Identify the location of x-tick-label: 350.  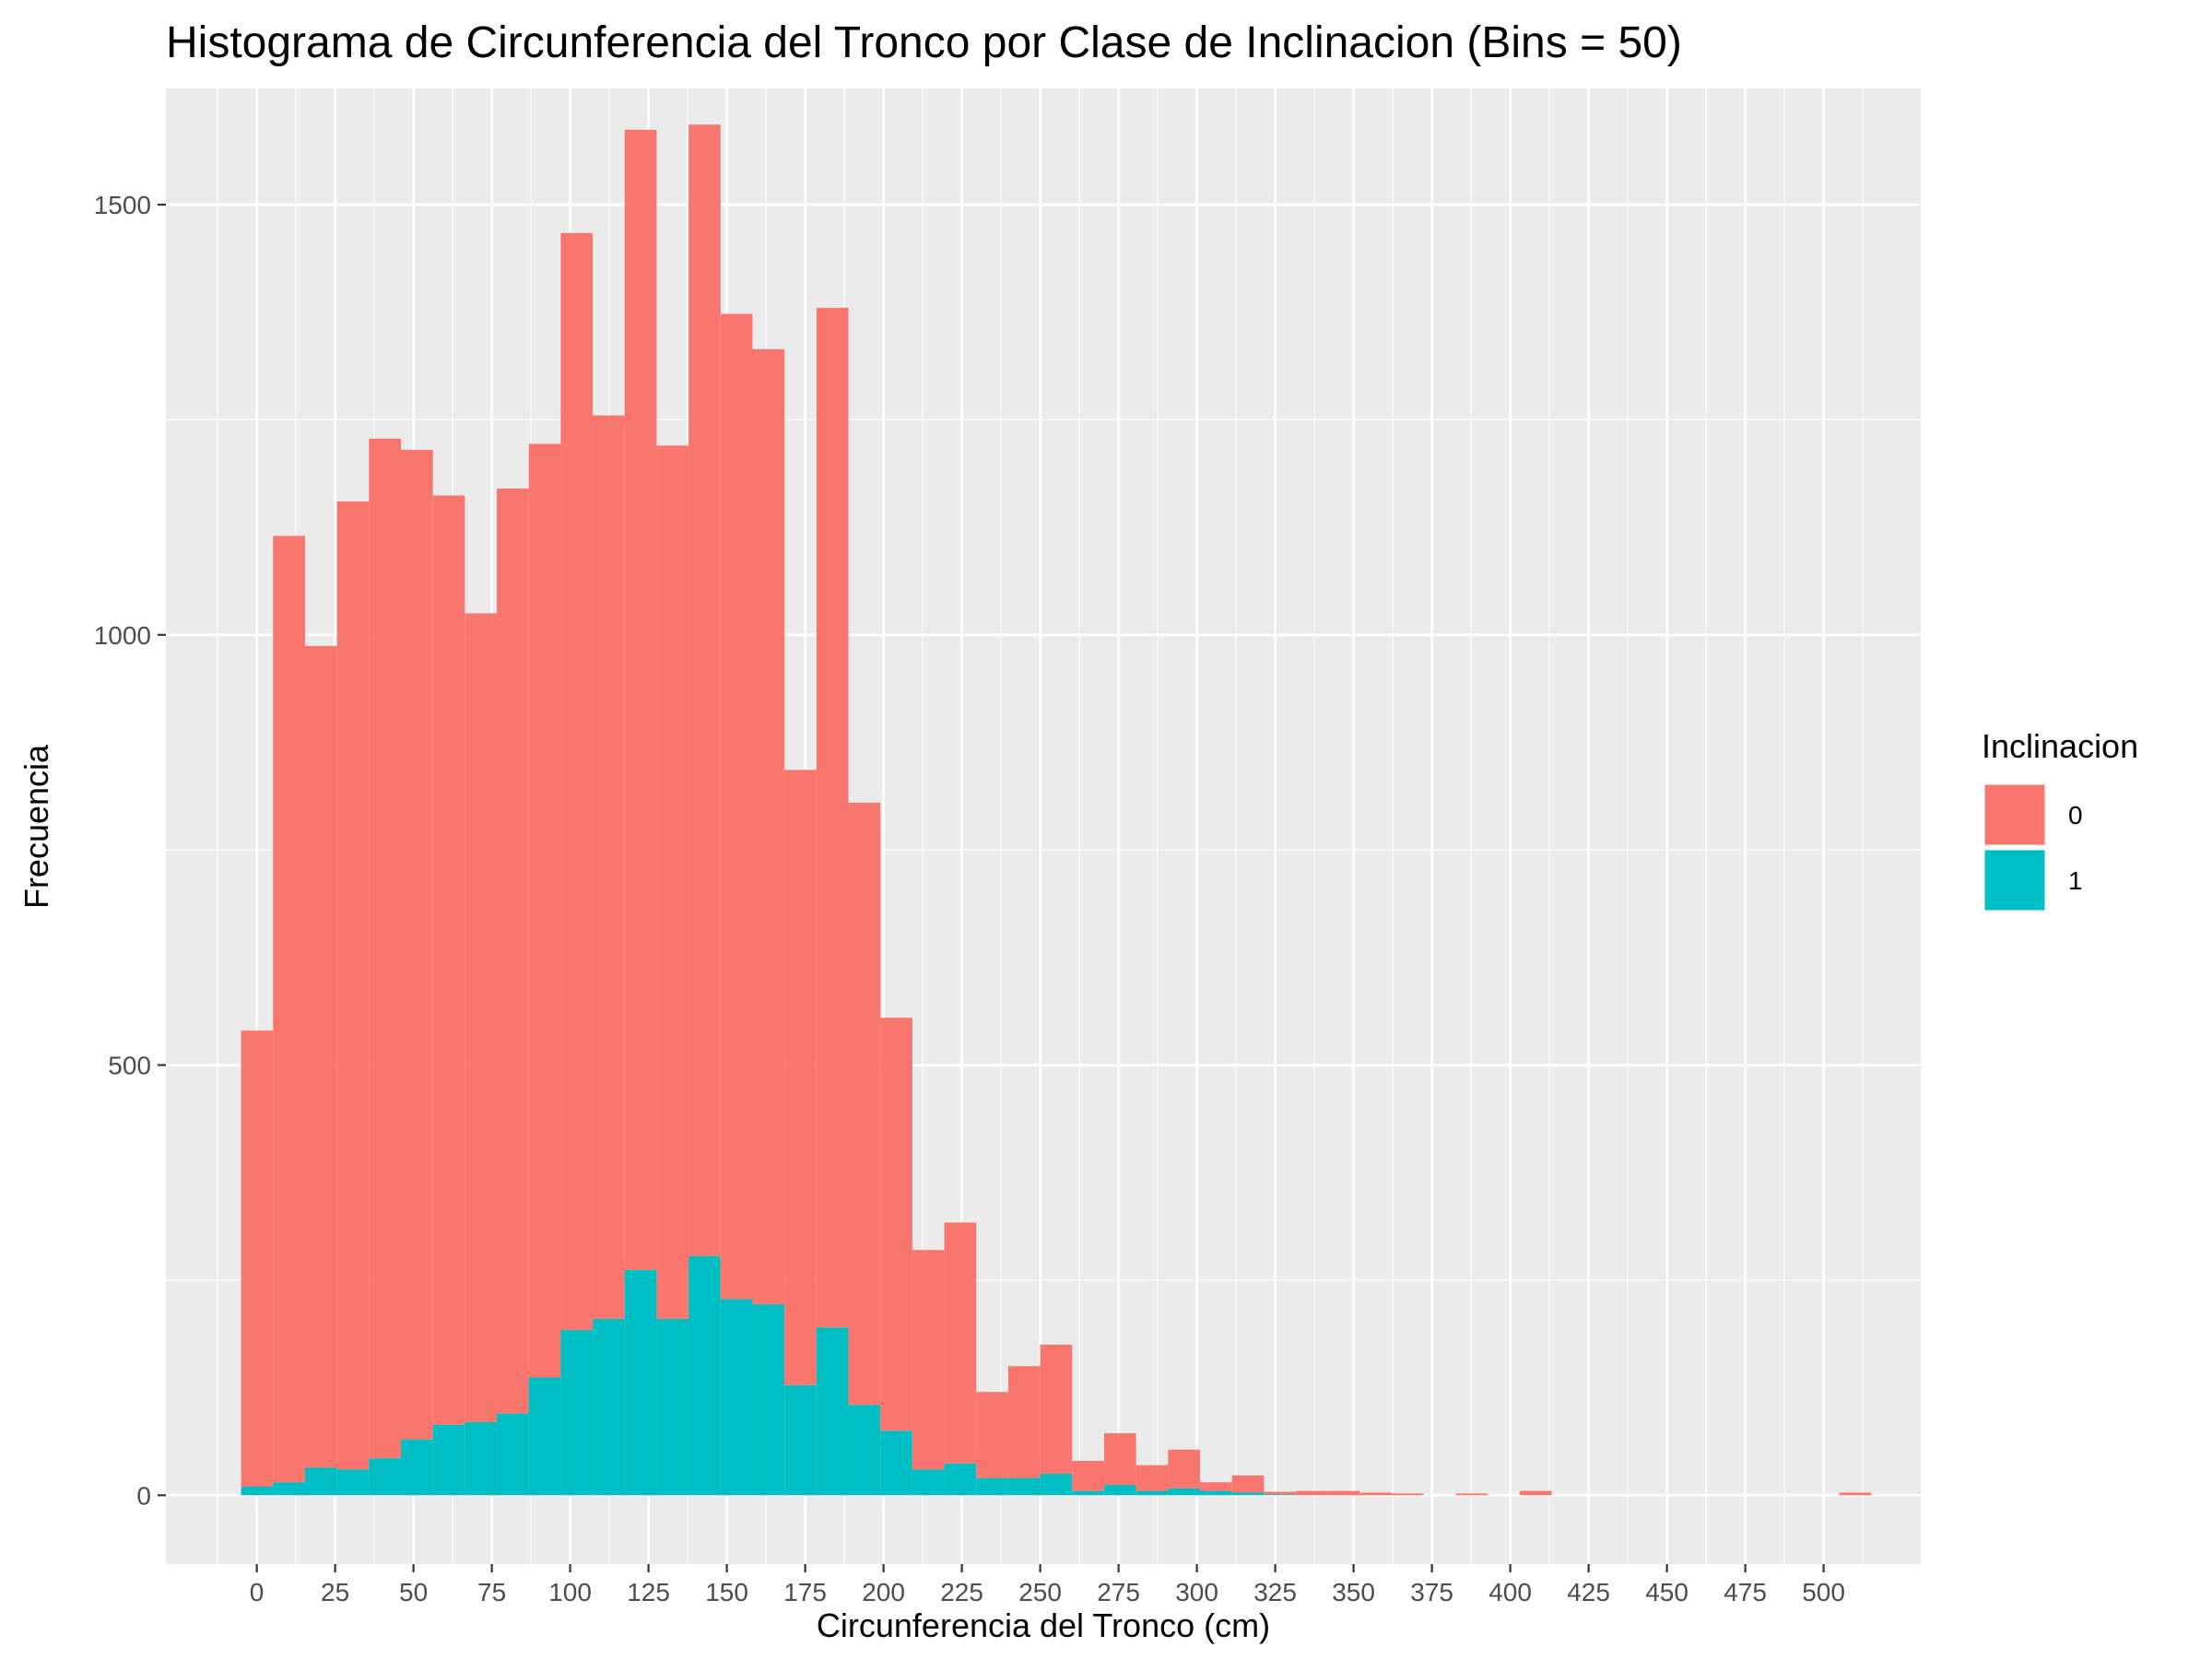
(1353, 1592).